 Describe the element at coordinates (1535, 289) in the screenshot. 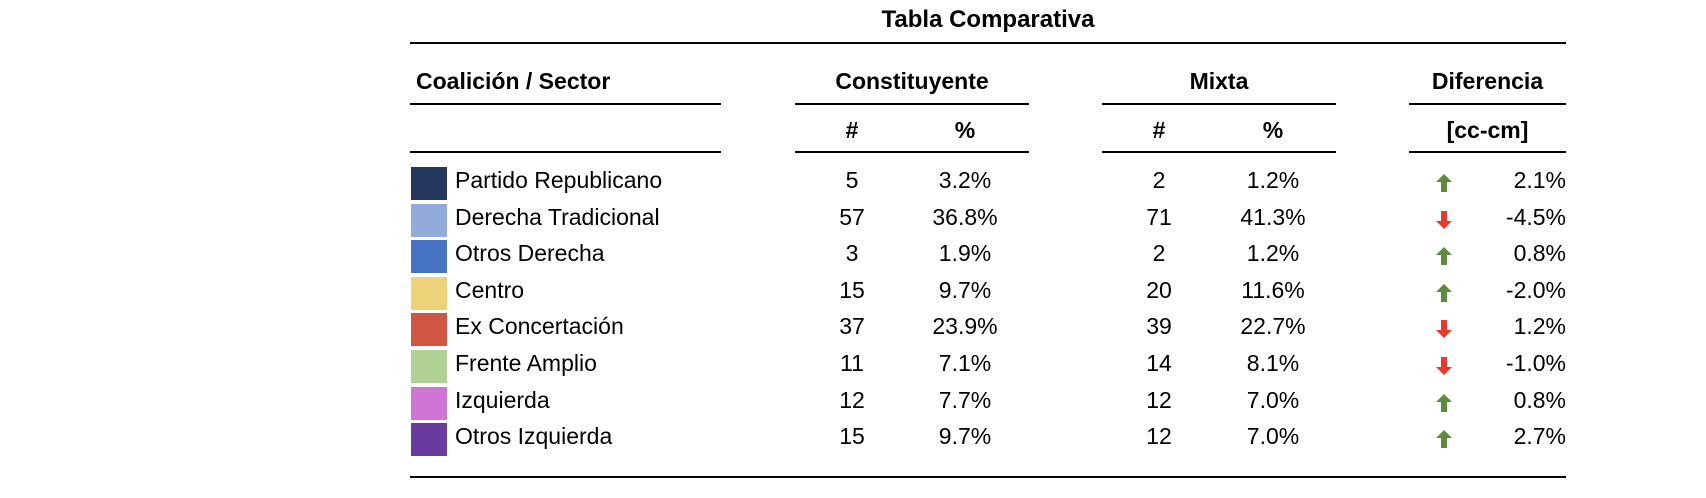

I see `row-diff-value: -2.0%` at that location.